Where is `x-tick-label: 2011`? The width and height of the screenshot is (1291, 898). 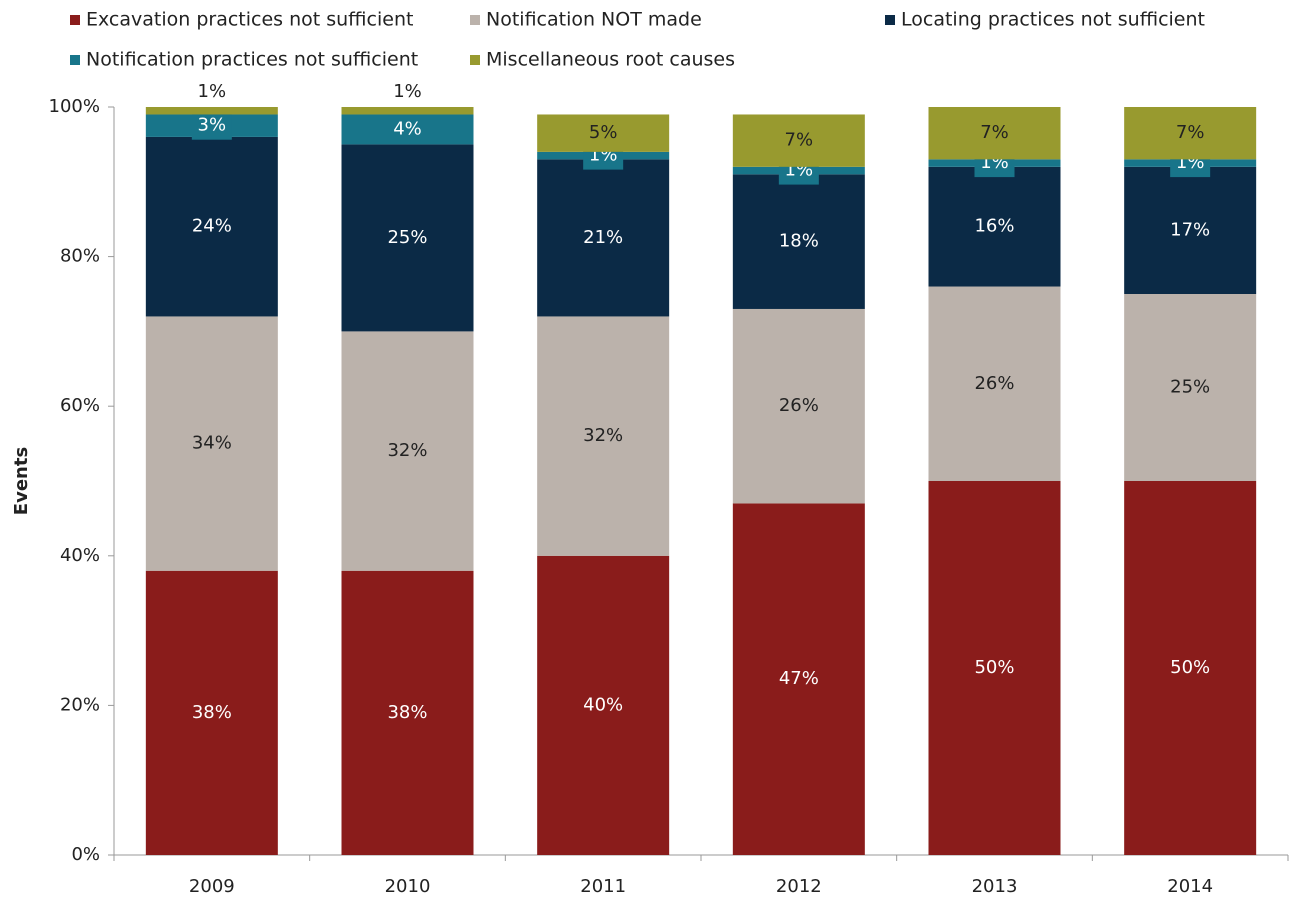 x-tick-label: 2011 is located at coordinates (603, 886).